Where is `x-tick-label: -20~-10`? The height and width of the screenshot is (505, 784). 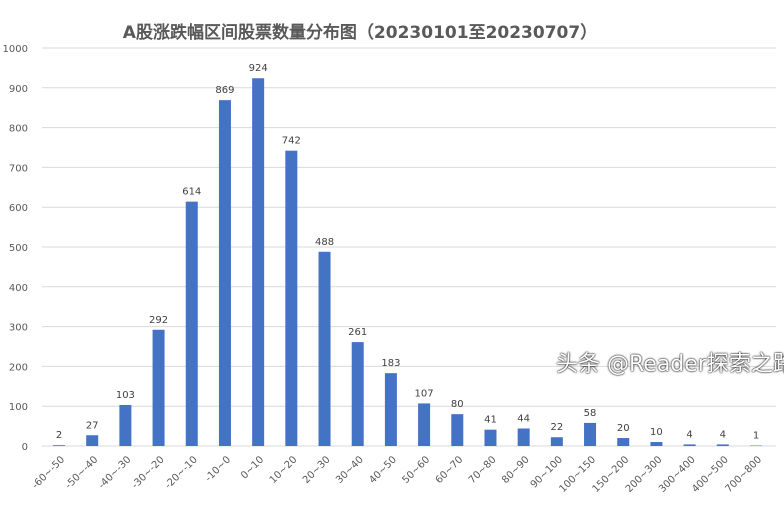
x-tick-label: -20~-10 is located at coordinates (181, 472).